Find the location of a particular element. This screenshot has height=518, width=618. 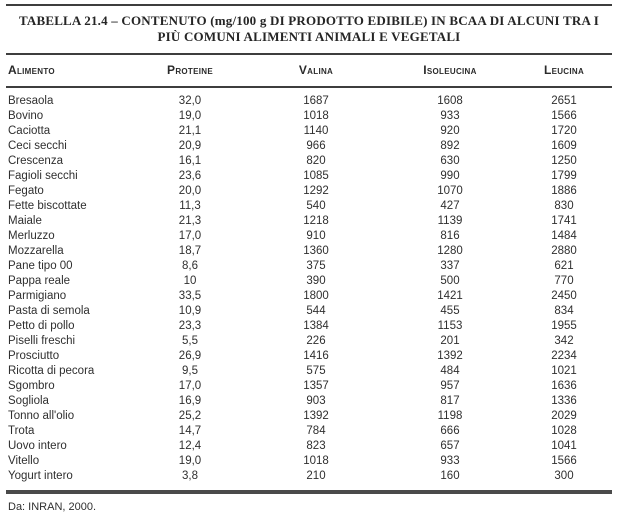

table-row: Ricotta di pecora 9,5 575 484 1021 is located at coordinates (309, 371).